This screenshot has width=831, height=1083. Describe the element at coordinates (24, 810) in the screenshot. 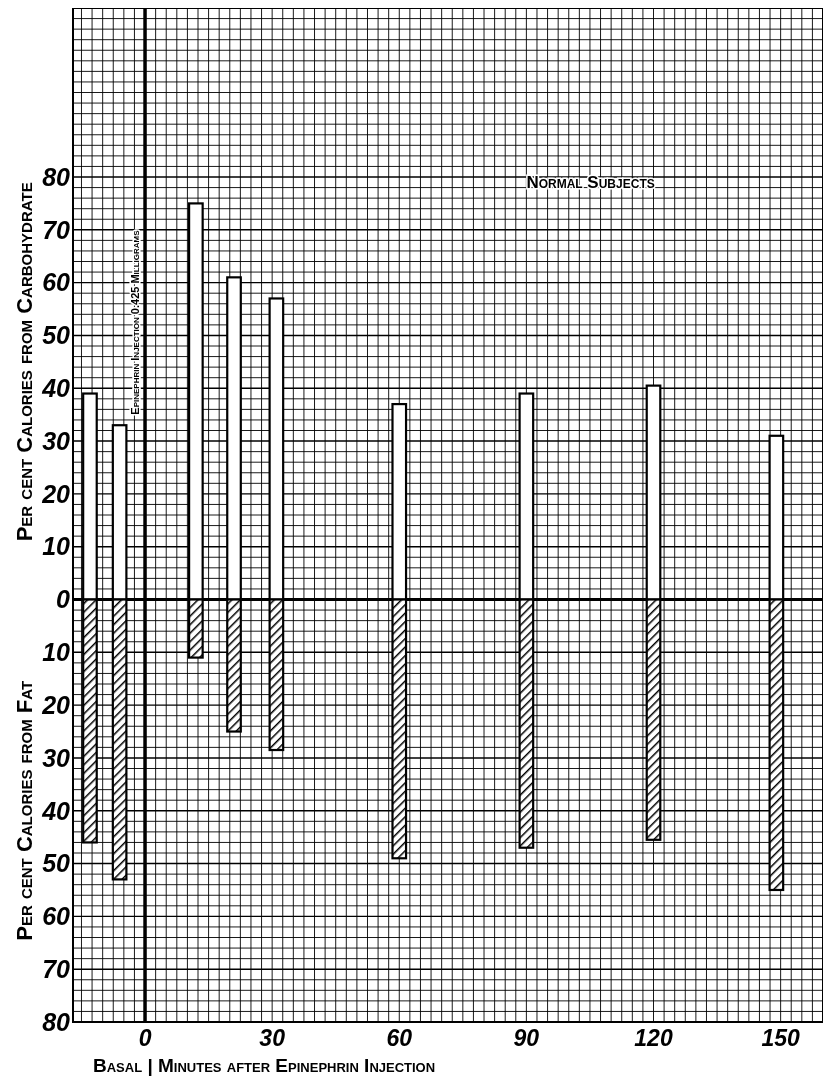

I see `text: Per cent Calories from Fat` at that location.